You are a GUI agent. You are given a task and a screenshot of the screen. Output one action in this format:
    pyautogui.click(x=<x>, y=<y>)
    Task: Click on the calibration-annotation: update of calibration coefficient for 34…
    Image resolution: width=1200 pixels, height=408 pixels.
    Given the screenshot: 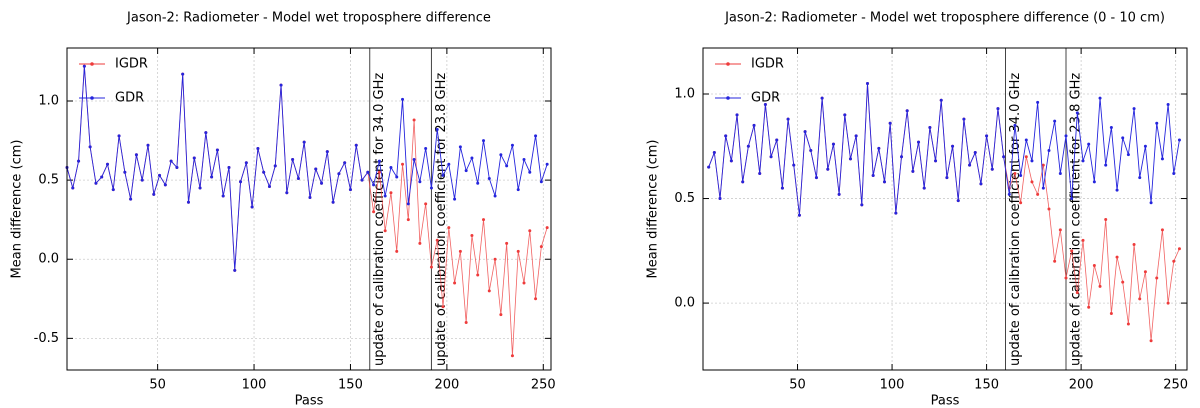 What is the action you would take?
    pyautogui.click(x=379, y=219)
    